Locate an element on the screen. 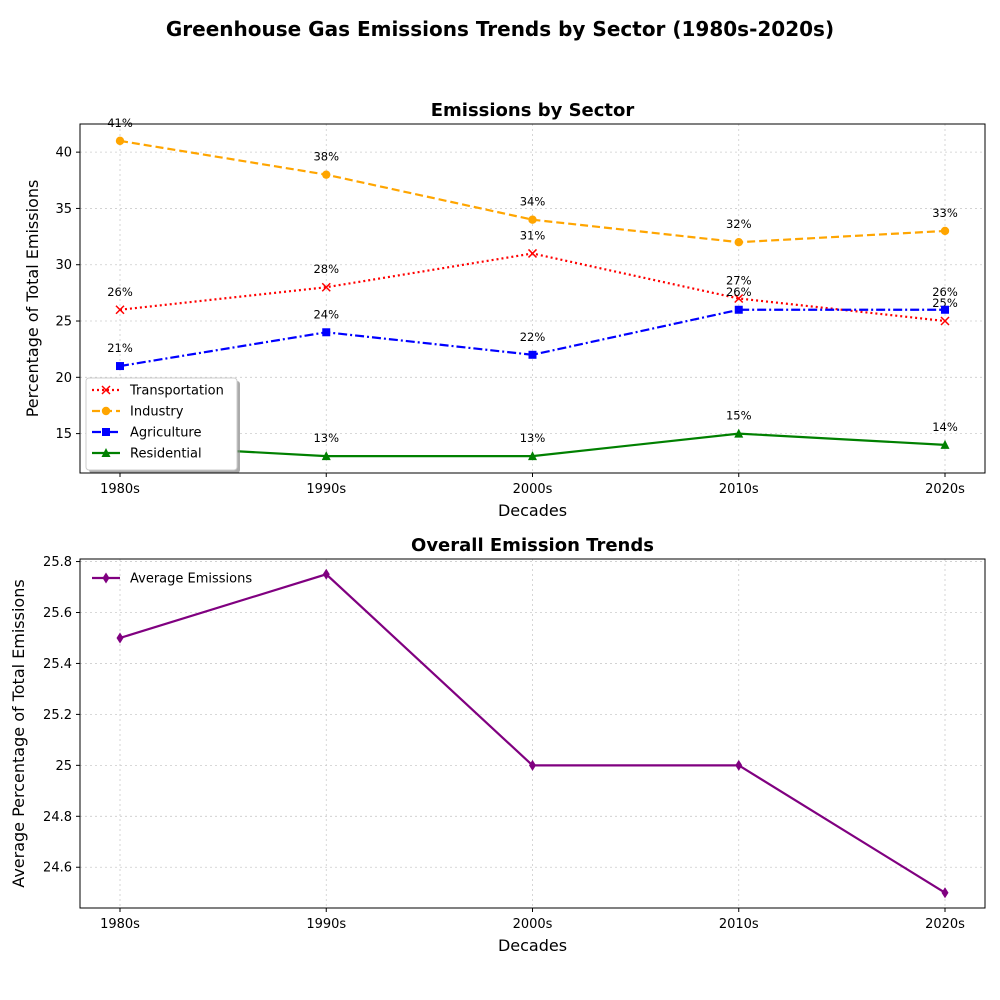  y-tick-label: 24.6 is located at coordinates (57, 868).